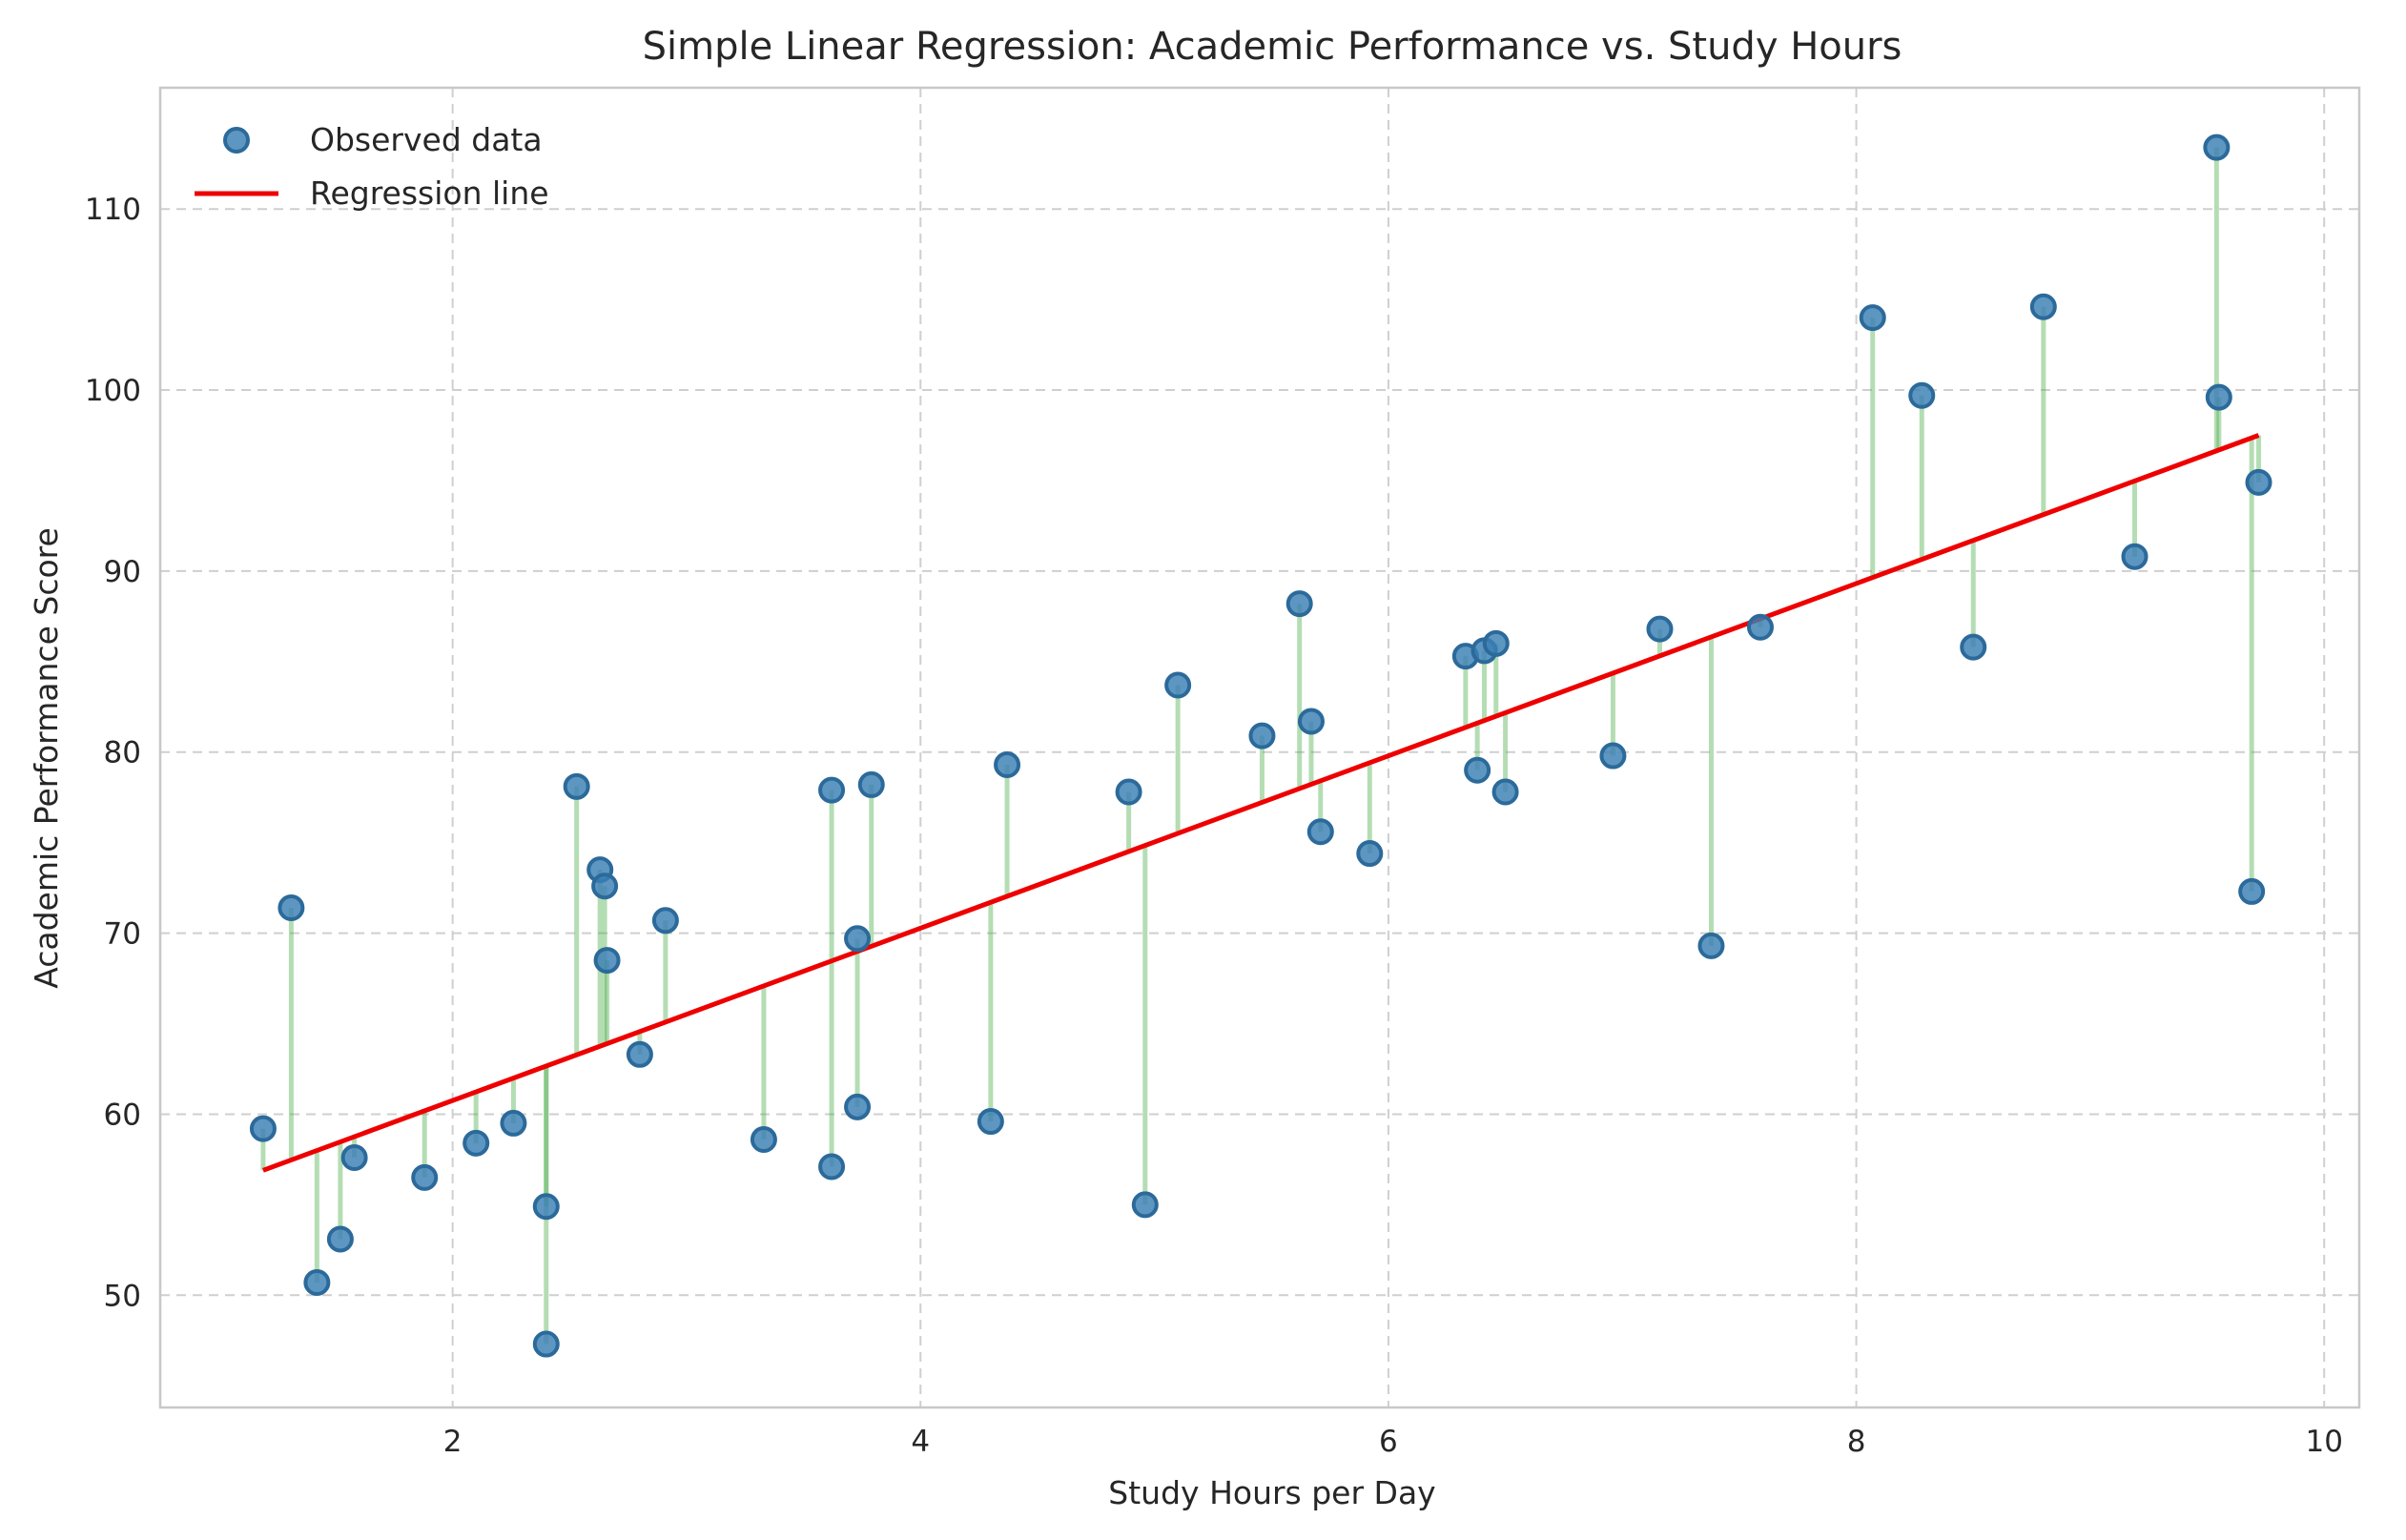 The image size is (2406, 1540). Describe the element at coordinates (453, 1442) in the screenshot. I see `x-tick-label: 2` at that location.